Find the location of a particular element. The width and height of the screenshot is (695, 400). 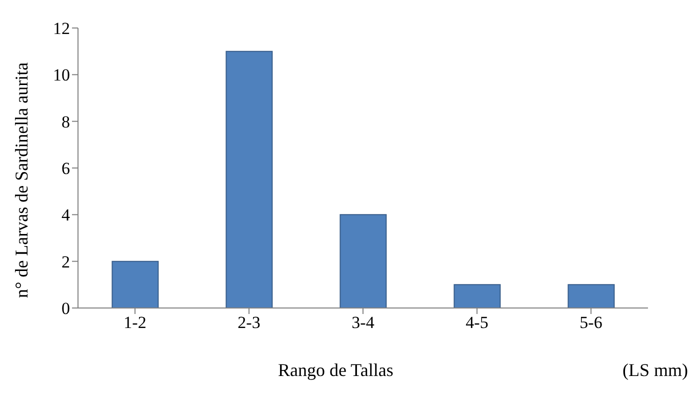

y-axis-title: n° de Larvas de Sardinella aurita is located at coordinates (21, 180).